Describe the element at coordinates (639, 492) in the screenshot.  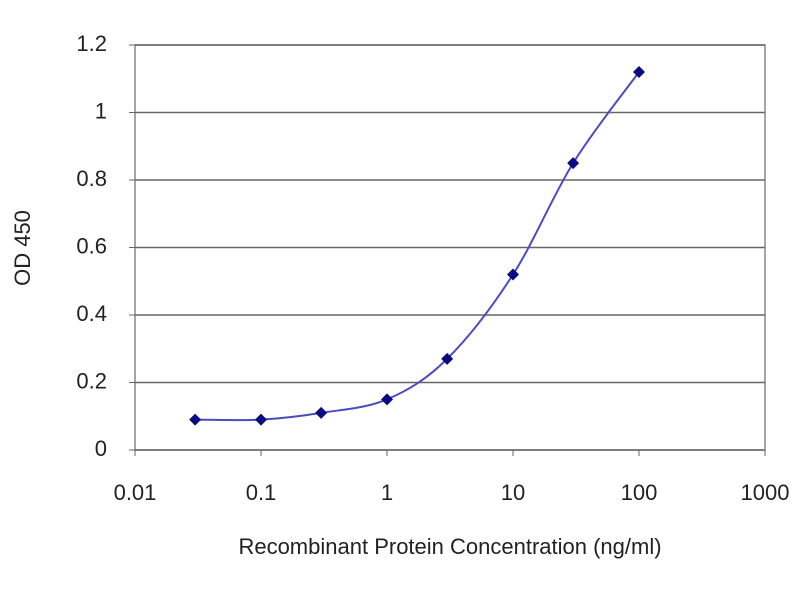
I see `x-tick-label: 100` at that location.